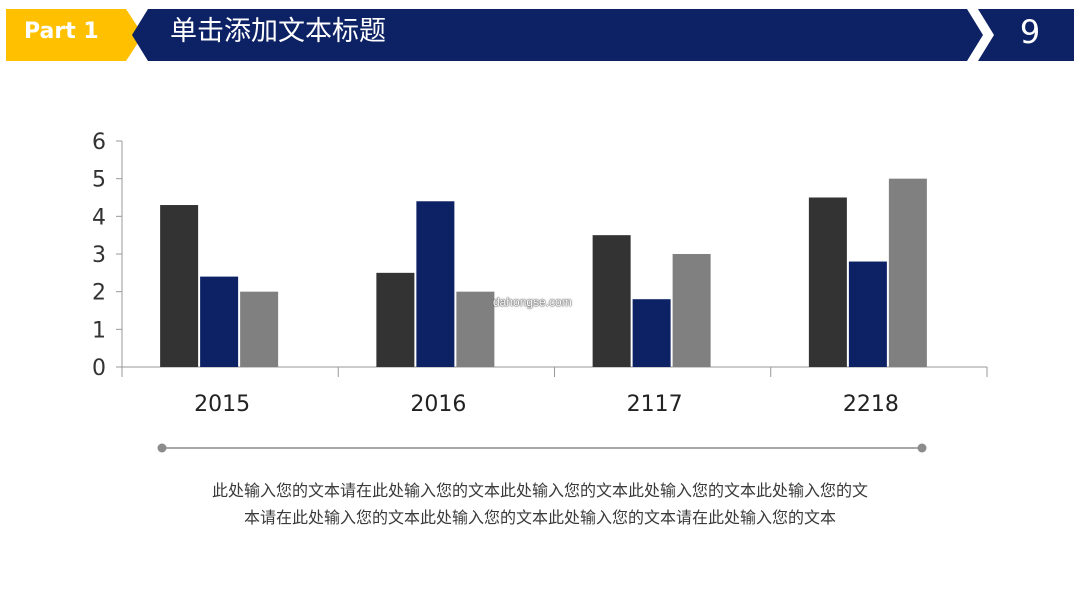 The height and width of the screenshot is (606, 1080). What do you see at coordinates (99, 330) in the screenshot?
I see `y-tick-label: 1` at bounding box center [99, 330].